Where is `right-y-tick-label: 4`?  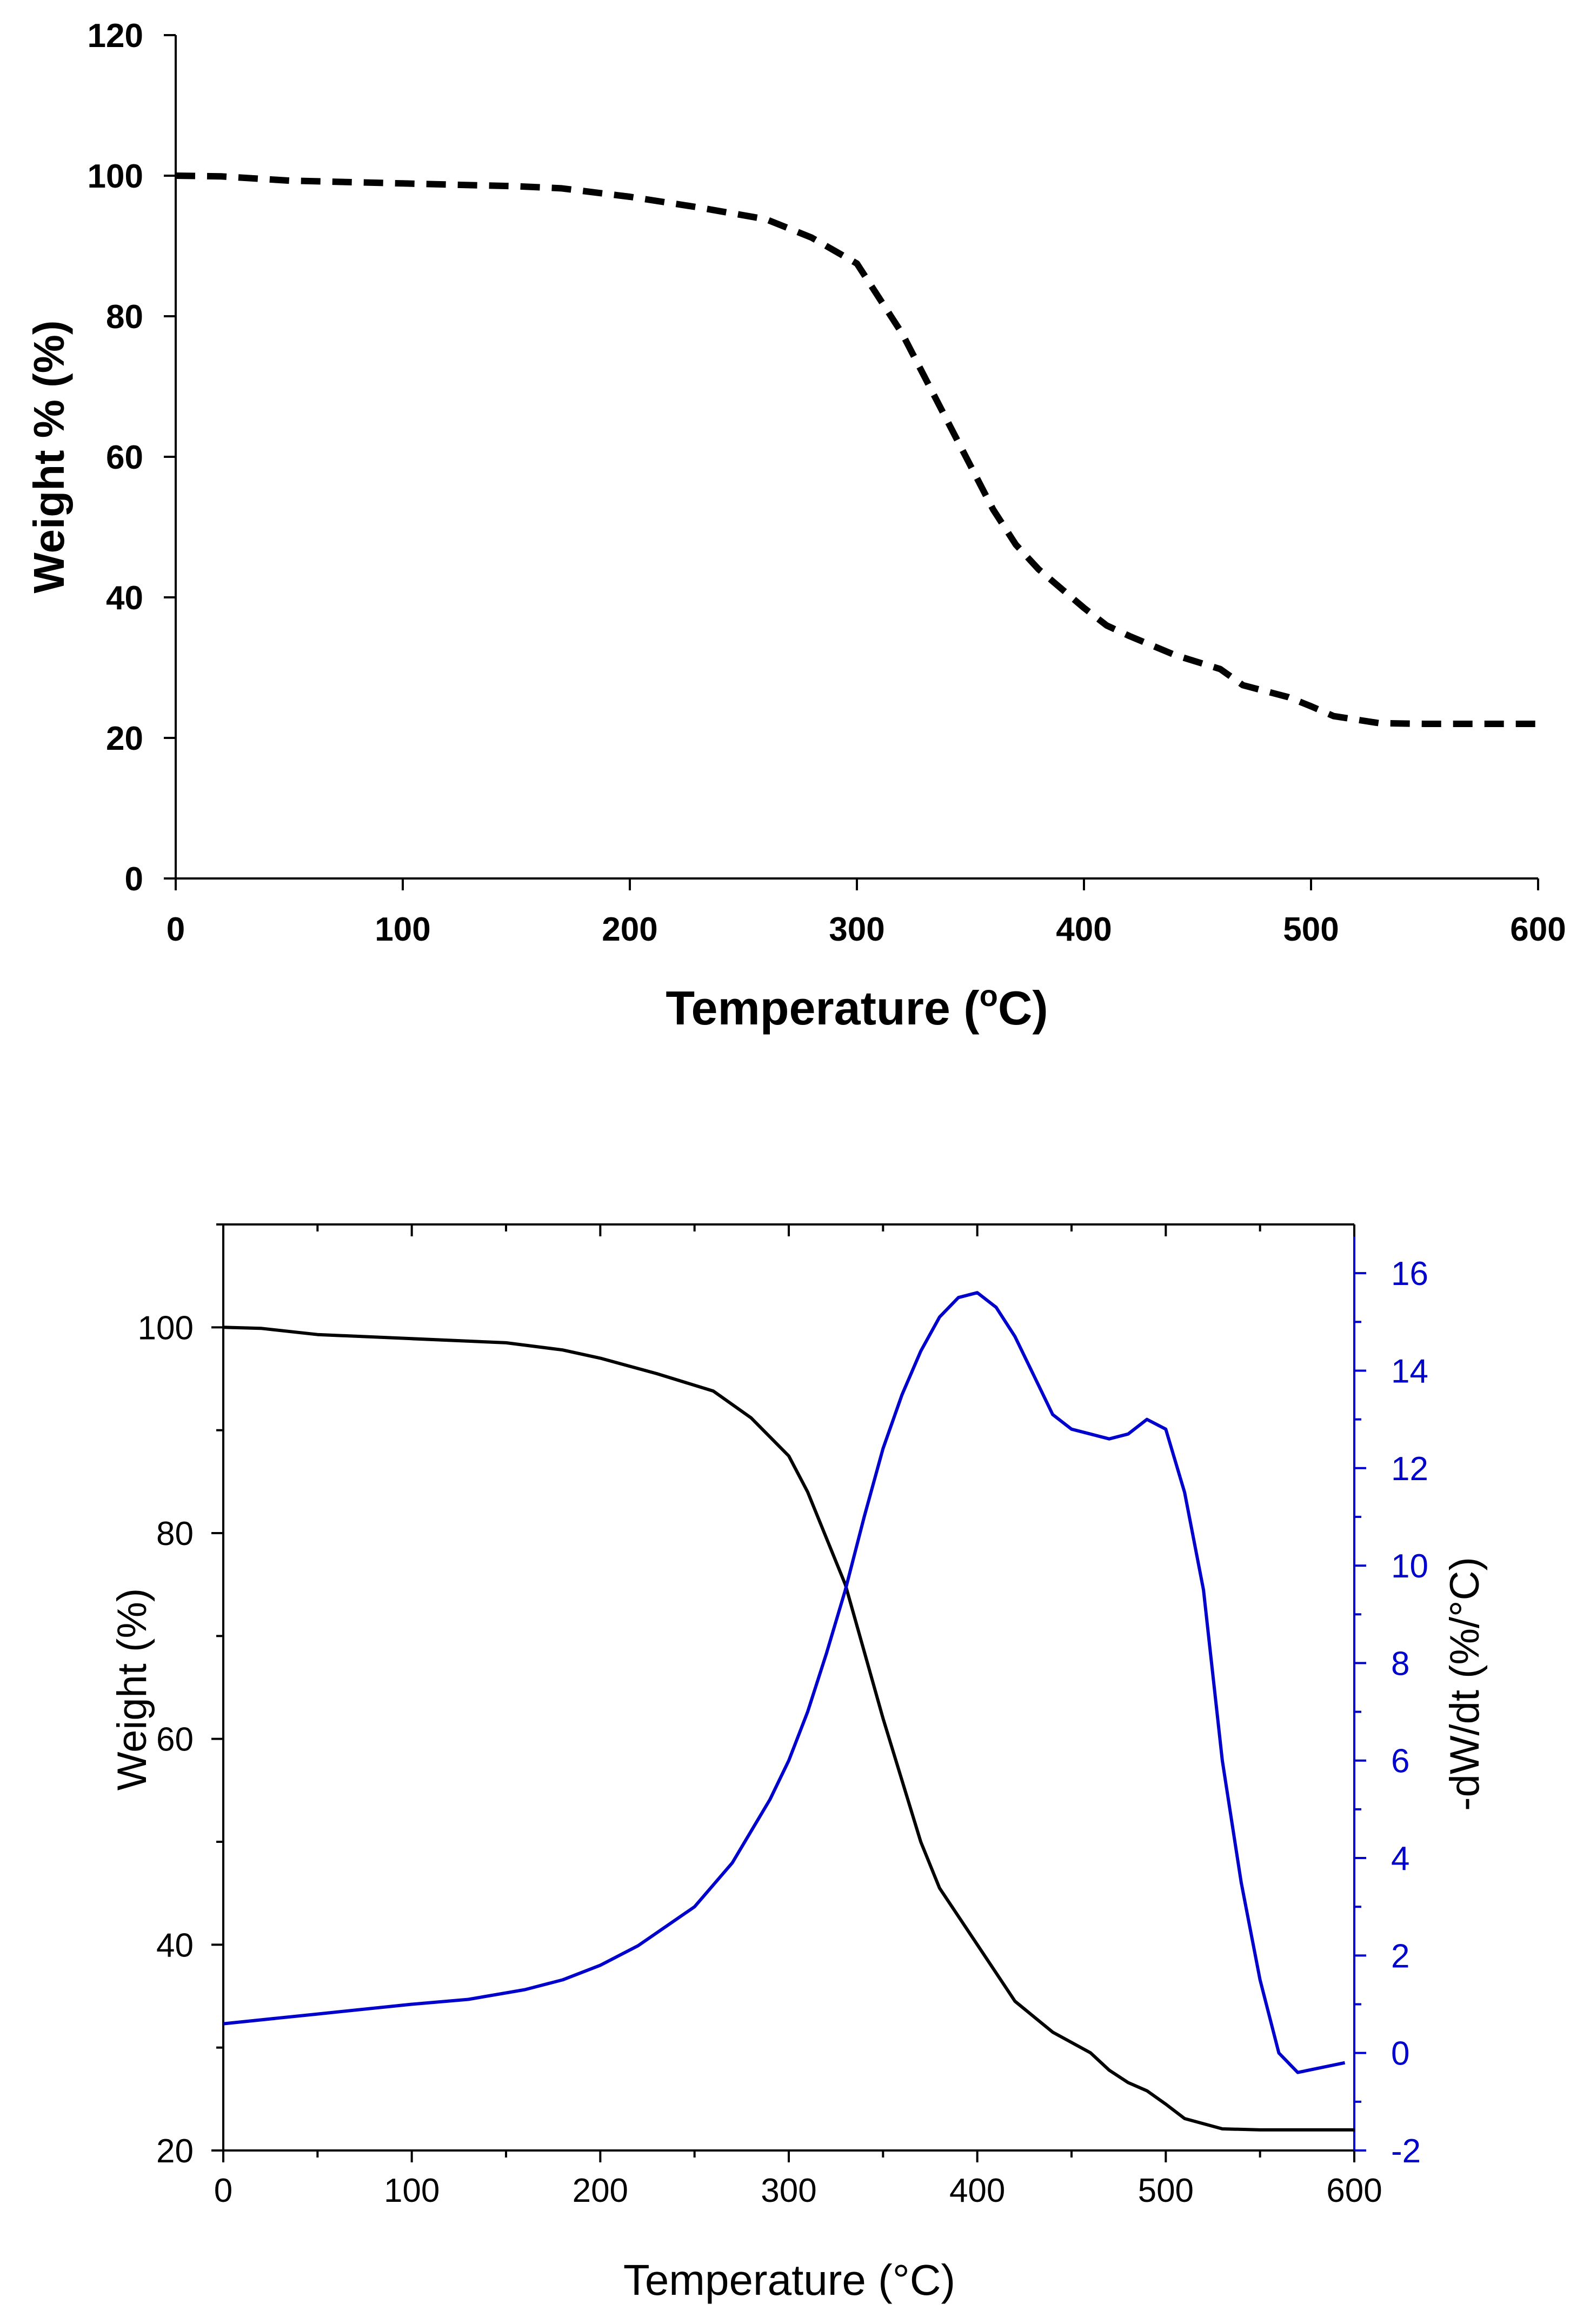 right-y-tick-label: 4 is located at coordinates (1400, 1858).